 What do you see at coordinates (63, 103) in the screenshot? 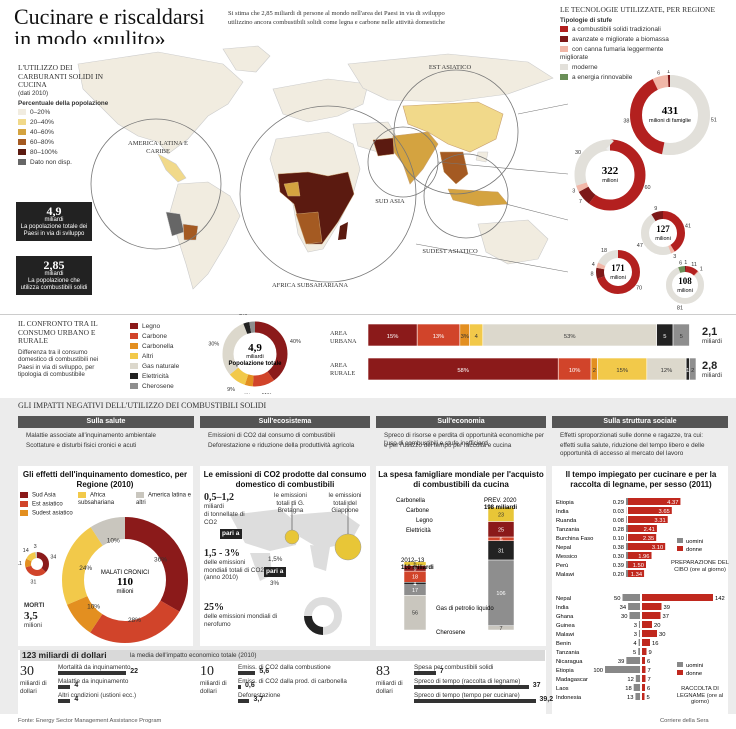
I see `map-legend-title: Percentuale della popolazione` at bounding box center [63, 103].